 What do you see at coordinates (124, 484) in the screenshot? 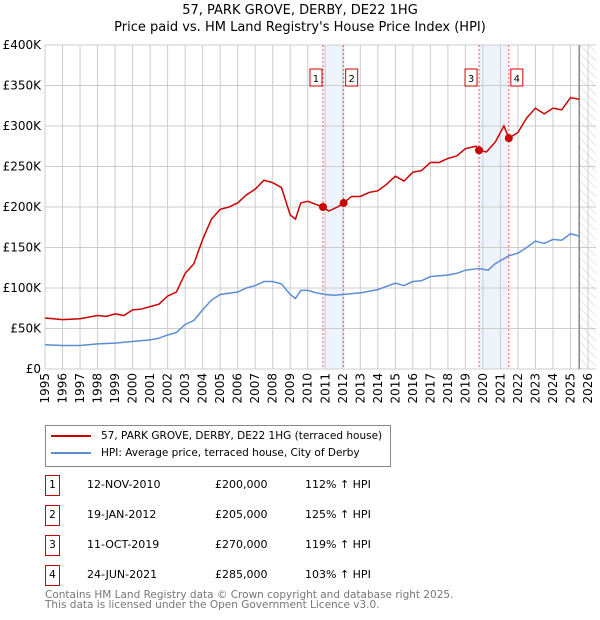
I see `sale-date: 12-NOV-2010` at bounding box center [124, 484].